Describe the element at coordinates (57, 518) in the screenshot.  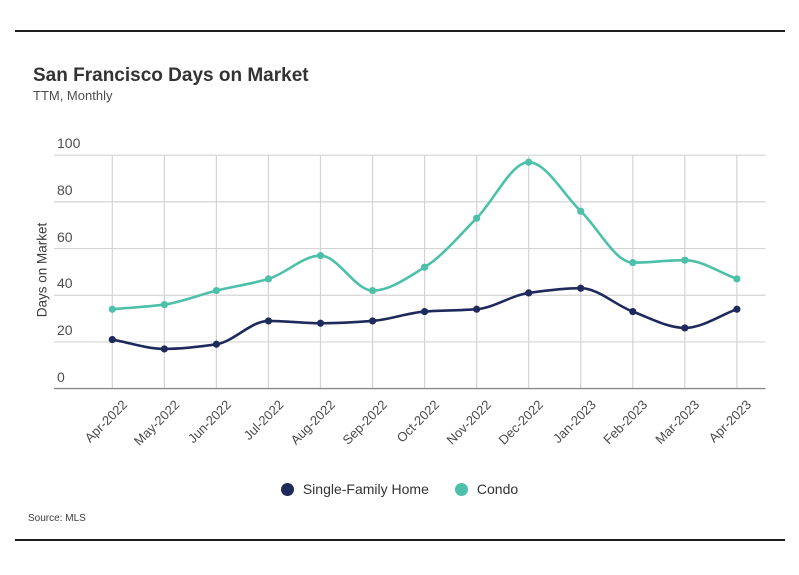
I see `source-note: Source: MLS` at that location.